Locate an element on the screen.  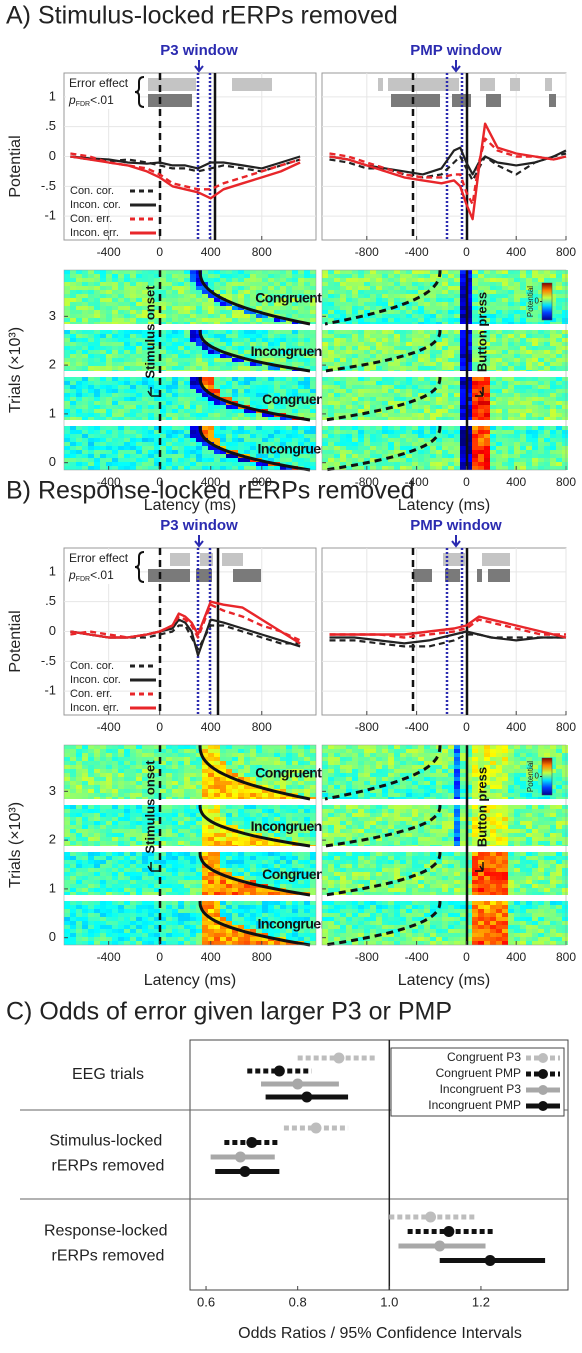
effect-label: Error effect is located at coordinates (99, 83).